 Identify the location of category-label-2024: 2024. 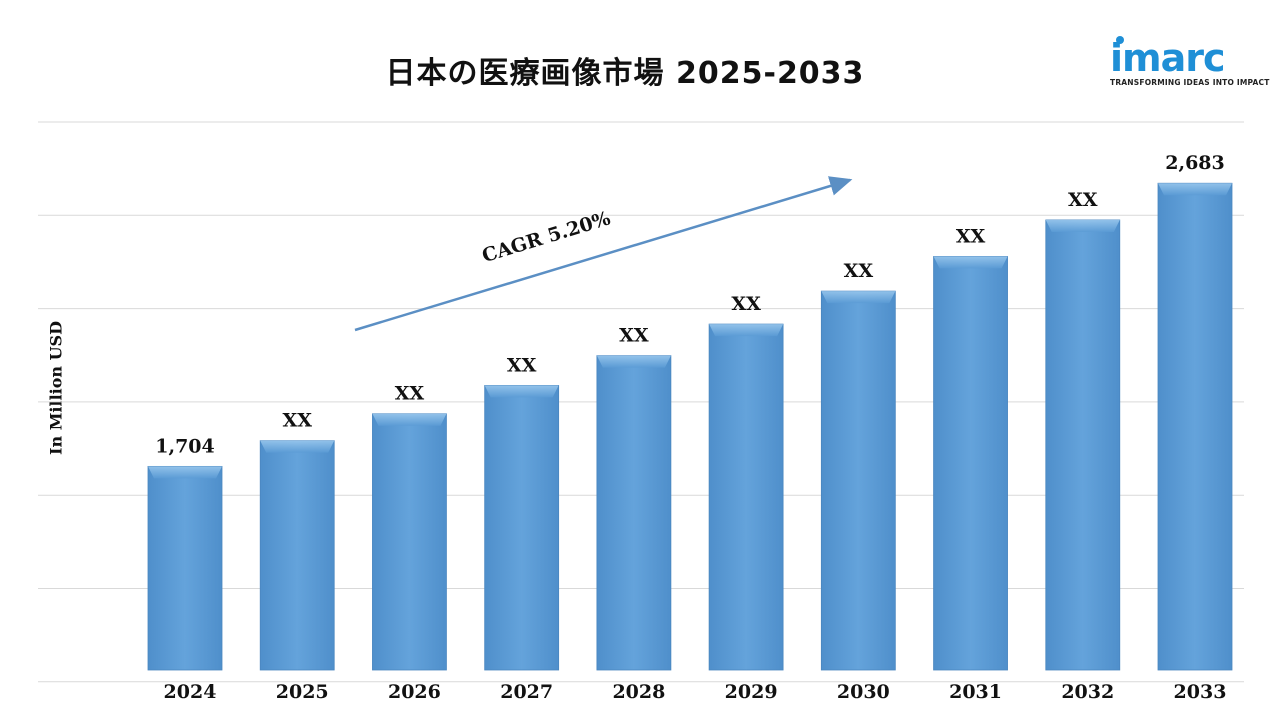
(190, 692).